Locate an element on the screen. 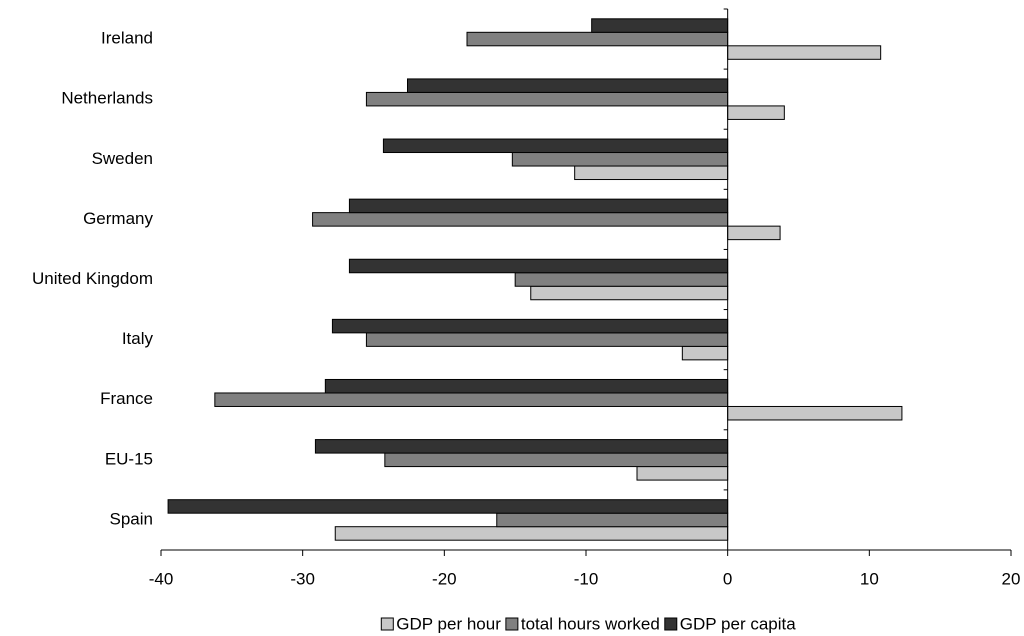 This screenshot has width=1024, height=636. x-tick-label: 0 is located at coordinates (727, 578).